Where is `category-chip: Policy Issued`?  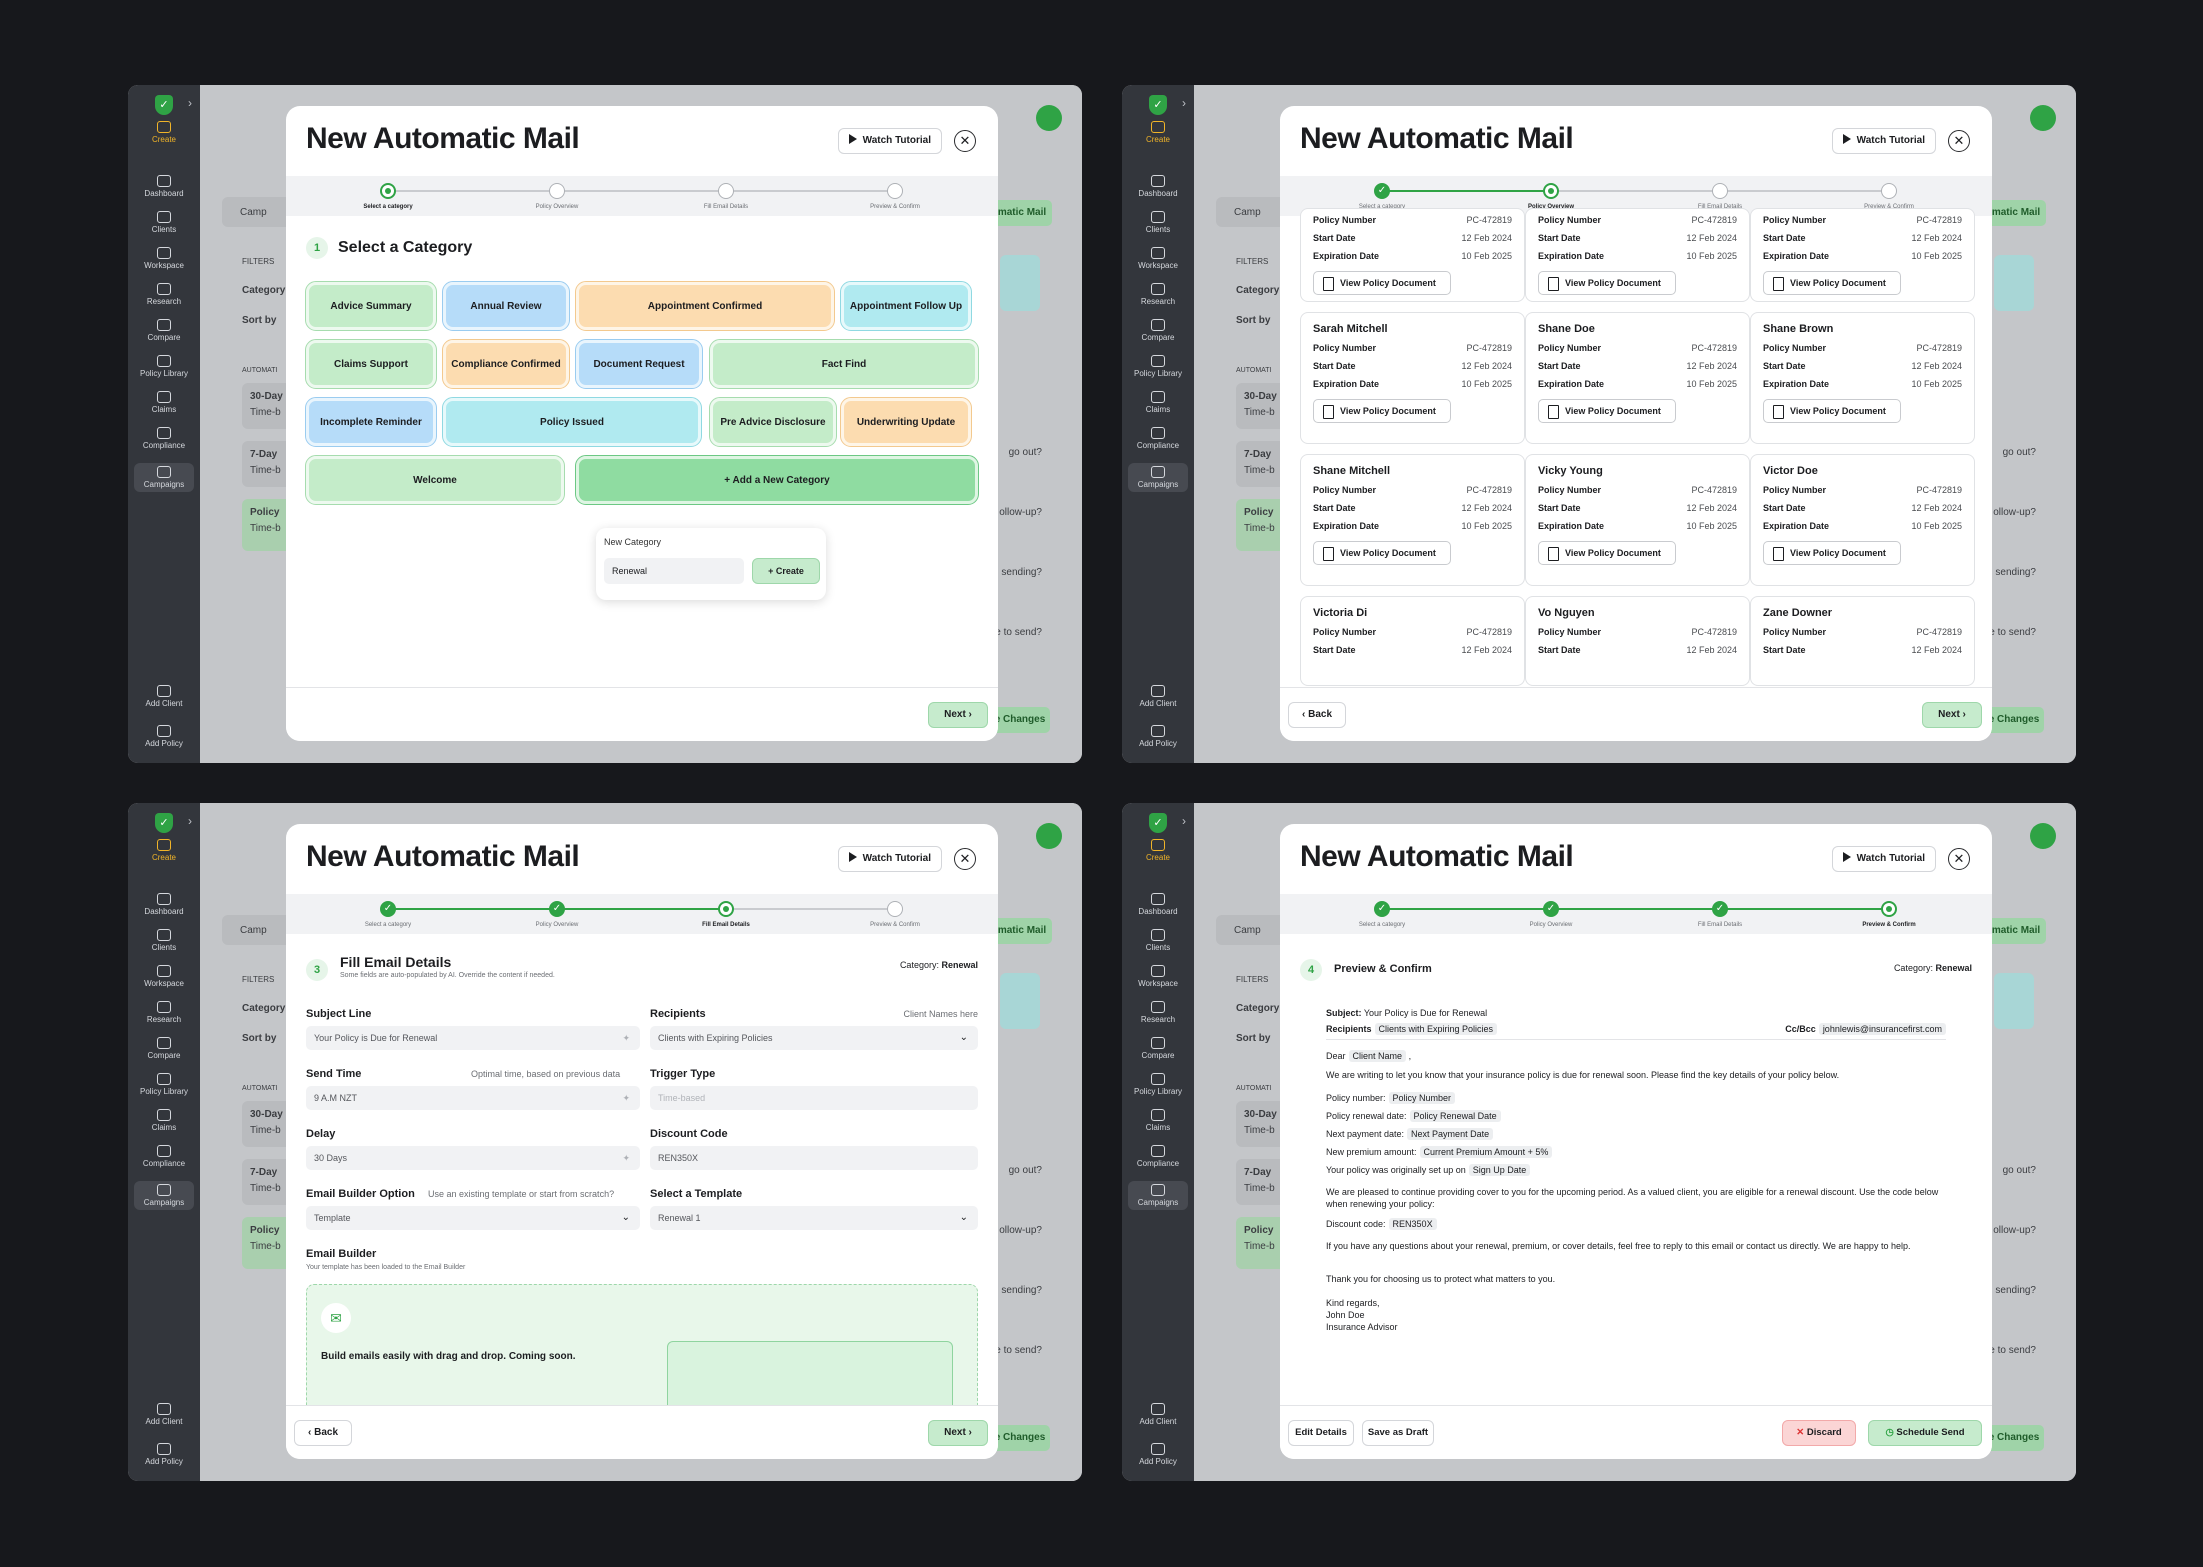
category-chip: Policy Issued is located at coordinates (572, 422).